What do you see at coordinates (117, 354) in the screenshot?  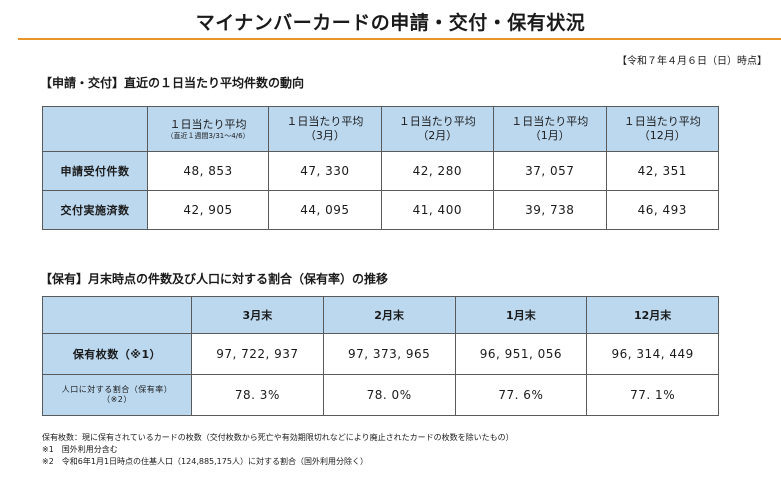 I see `row-header: 保有枚数（※1）` at bounding box center [117, 354].